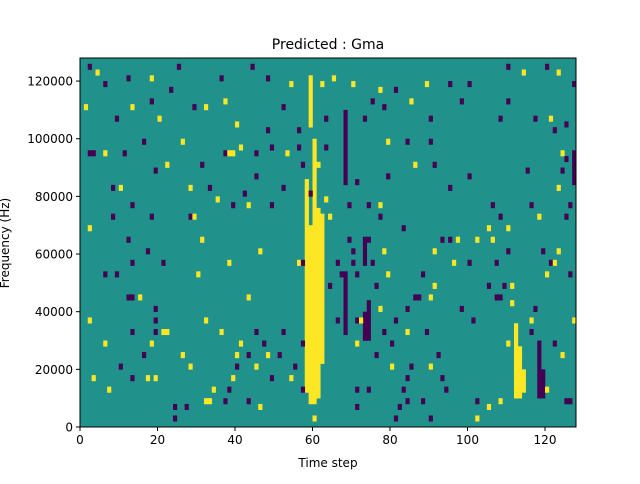 This screenshot has height=484, width=640. I want to click on y-tick-label: 100000, so click(50, 139).